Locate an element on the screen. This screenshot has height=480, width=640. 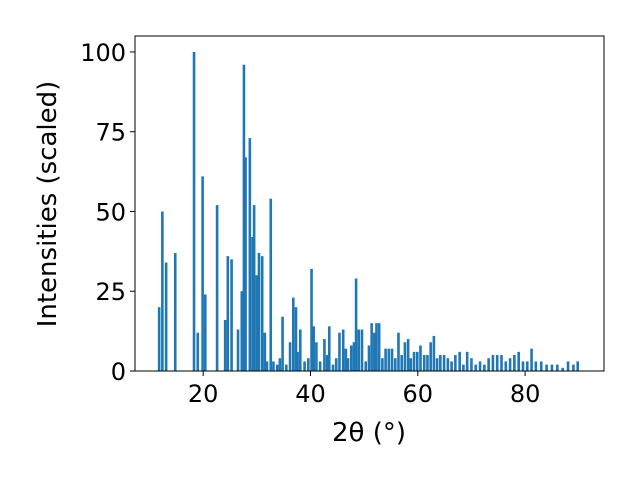
y-axis-ticks: 0 25 50 75 100 is located at coordinates (107, 212).